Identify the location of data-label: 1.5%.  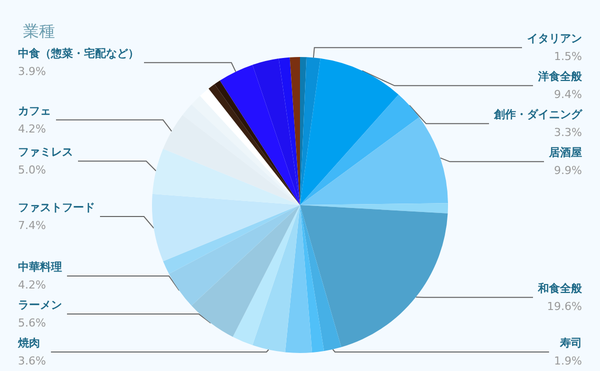
(568, 57).